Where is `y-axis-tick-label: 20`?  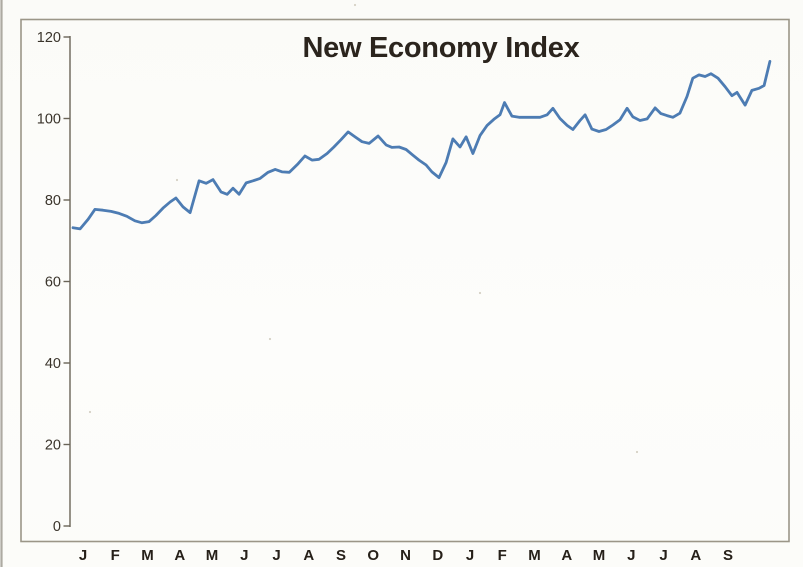 y-axis-tick-label: 20 is located at coordinates (53, 446).